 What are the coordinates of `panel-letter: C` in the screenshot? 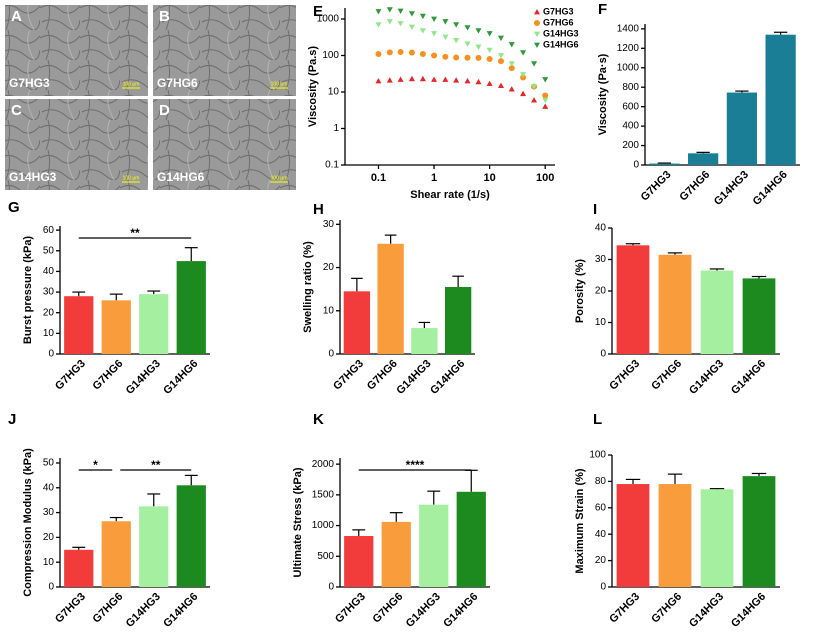 It's located at (16, 110).